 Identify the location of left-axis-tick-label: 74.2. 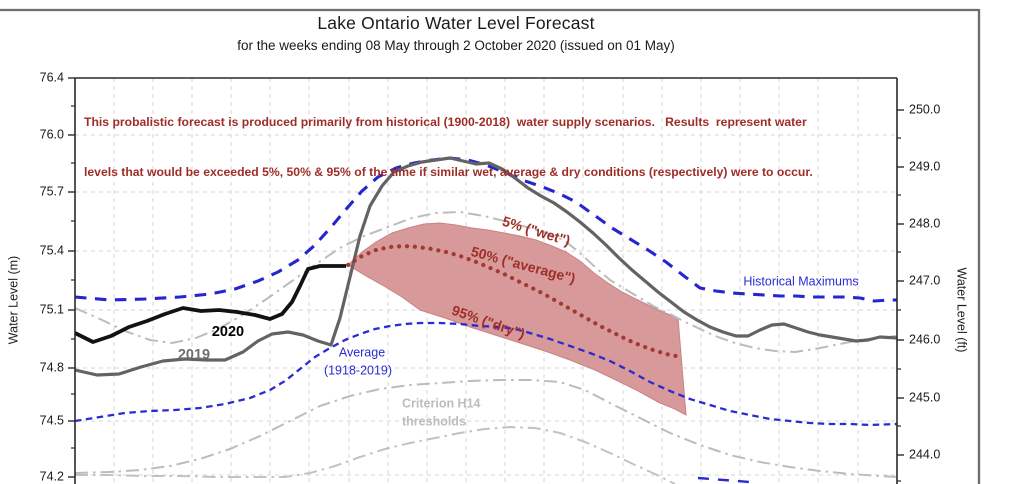
(52, 476).